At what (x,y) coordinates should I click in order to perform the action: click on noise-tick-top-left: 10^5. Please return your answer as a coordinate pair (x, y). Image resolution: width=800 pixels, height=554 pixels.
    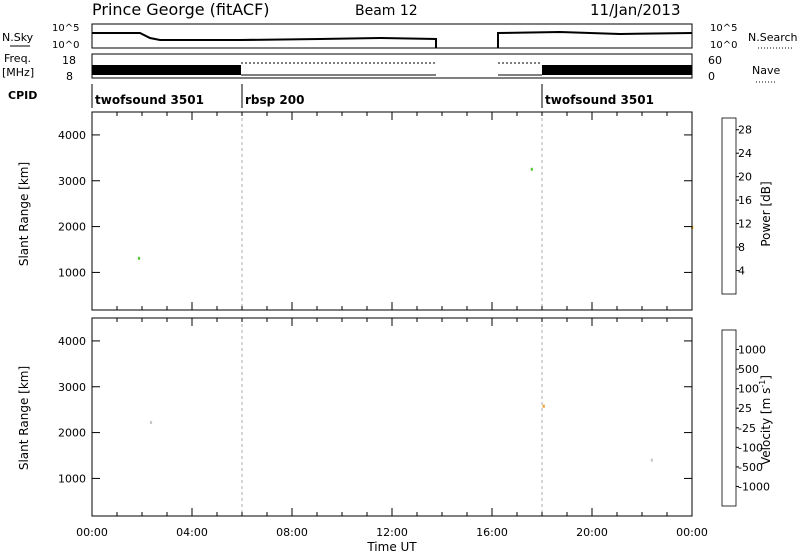
    Looking at the image, I should click on (65, 28).